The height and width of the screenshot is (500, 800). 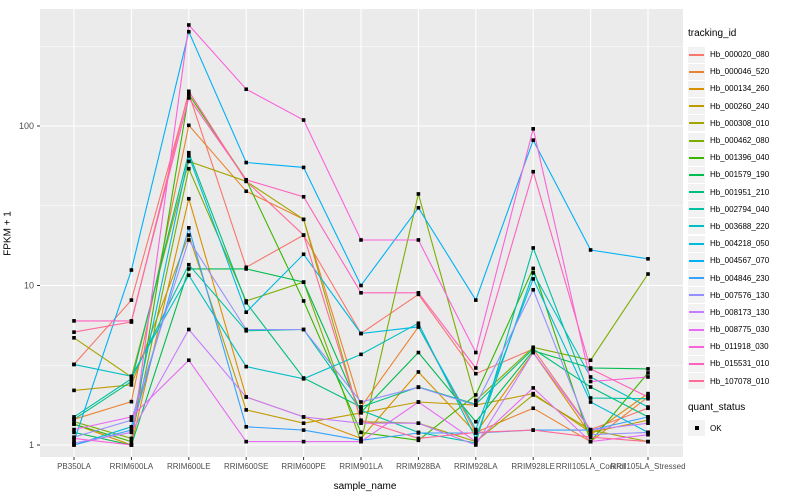 I want to click on legend-item: Hb_004846_230, so click(x=744, y=278).